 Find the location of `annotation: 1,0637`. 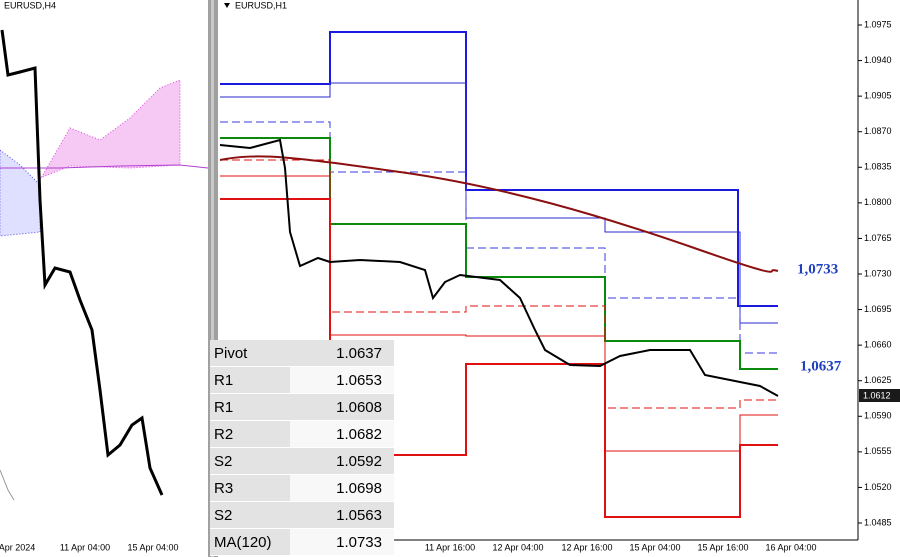

annotation: 1,0637 is located at coordinates (821, 366).